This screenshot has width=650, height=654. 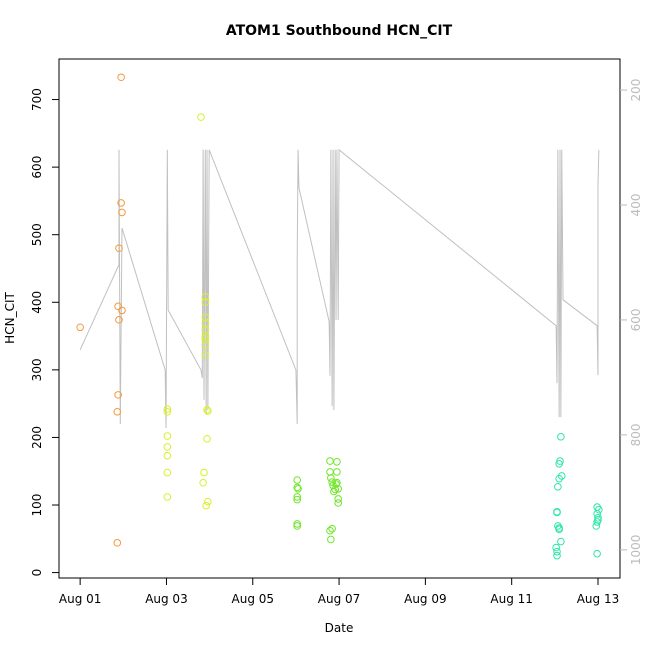 I want to click on x-tick-label: Aug 01, so click(x=80, y=599).